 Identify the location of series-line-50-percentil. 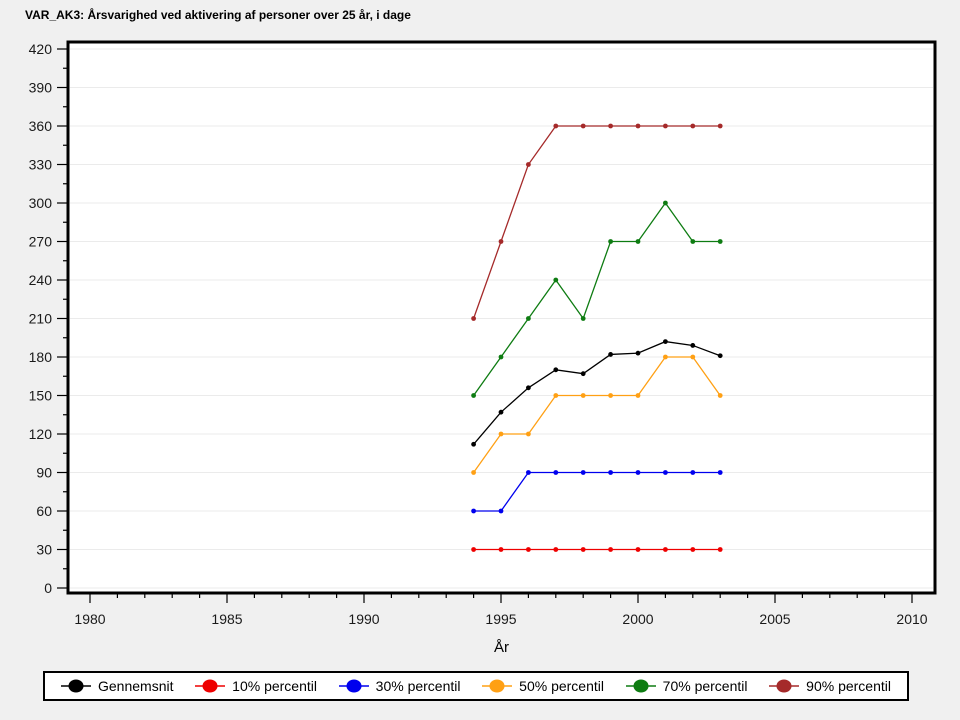
(597, 414).